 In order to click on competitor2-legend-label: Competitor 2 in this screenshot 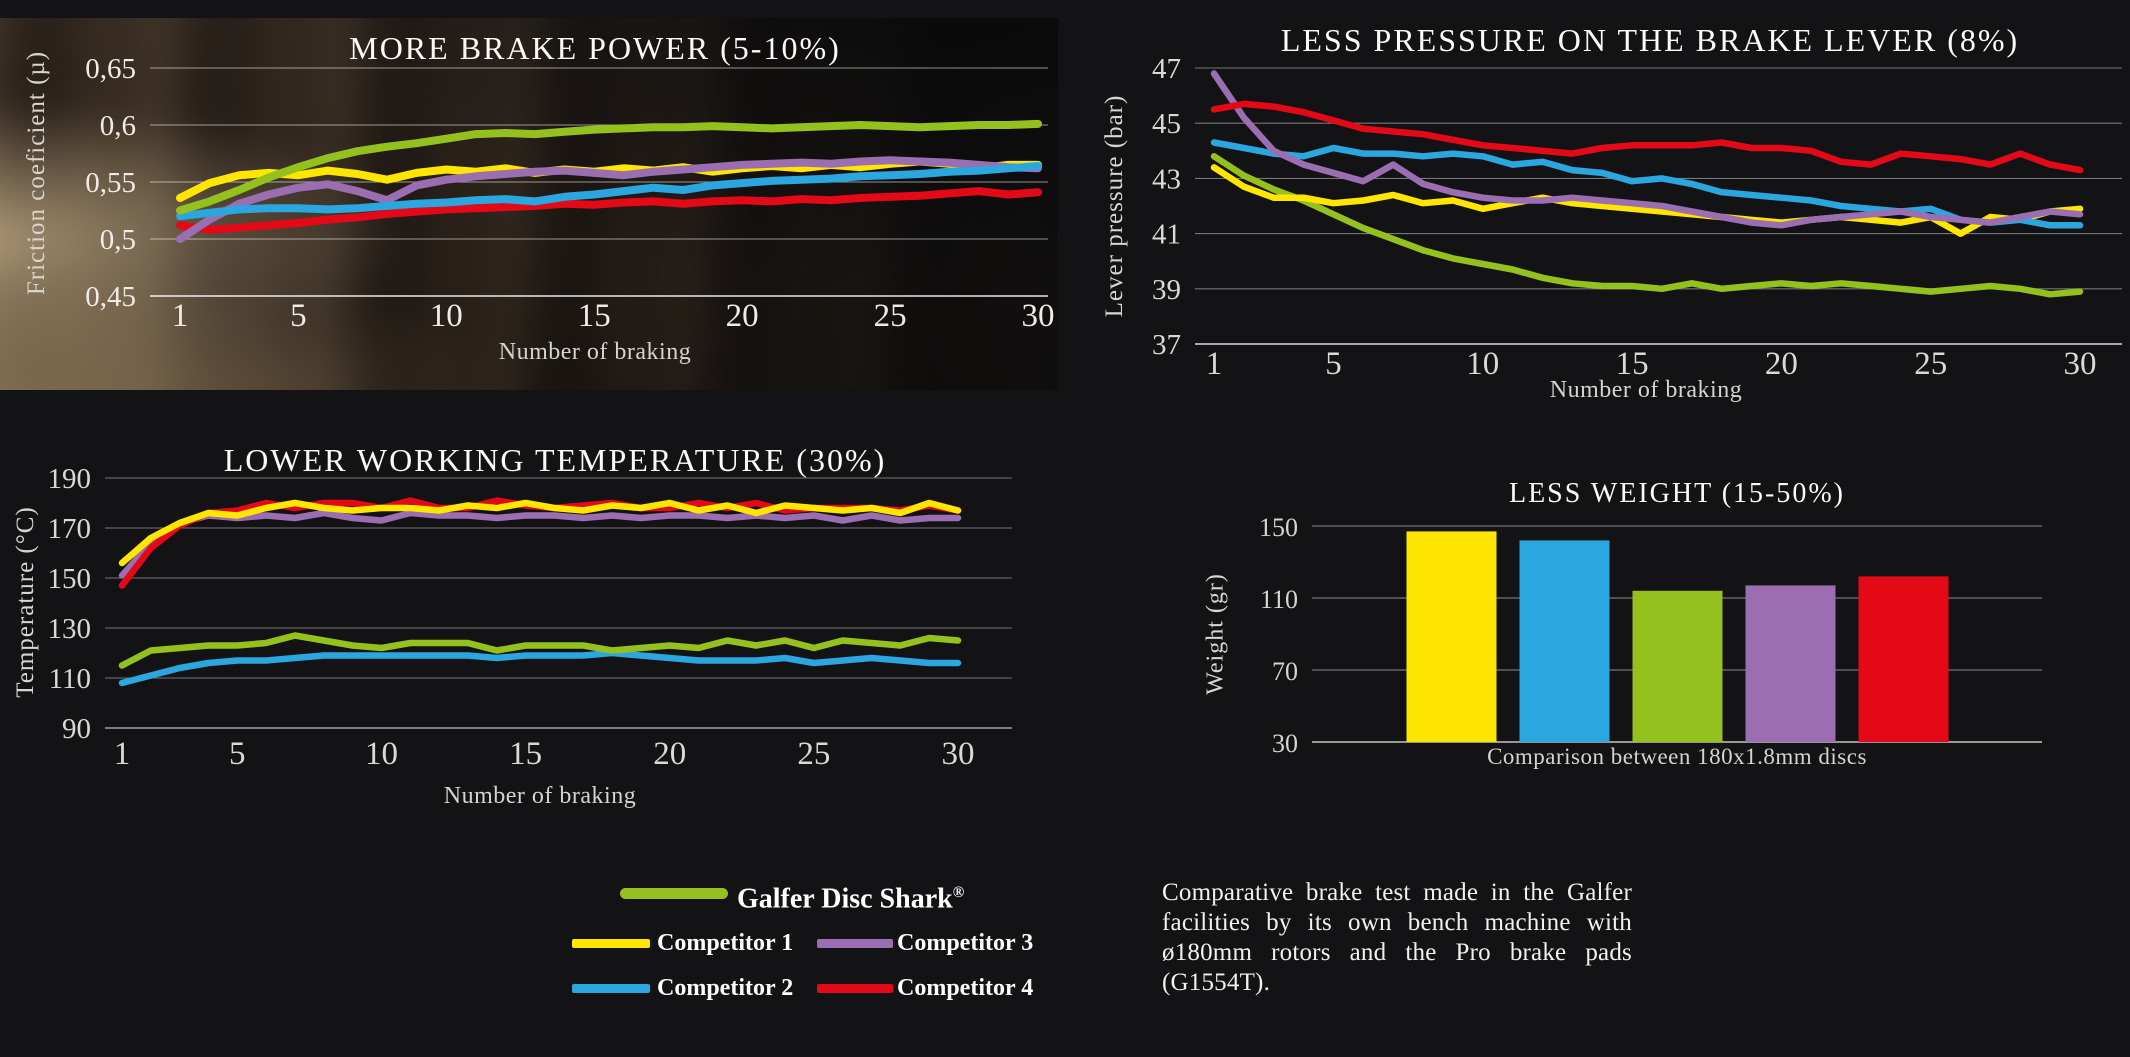, I will do `click(725, 988)`.